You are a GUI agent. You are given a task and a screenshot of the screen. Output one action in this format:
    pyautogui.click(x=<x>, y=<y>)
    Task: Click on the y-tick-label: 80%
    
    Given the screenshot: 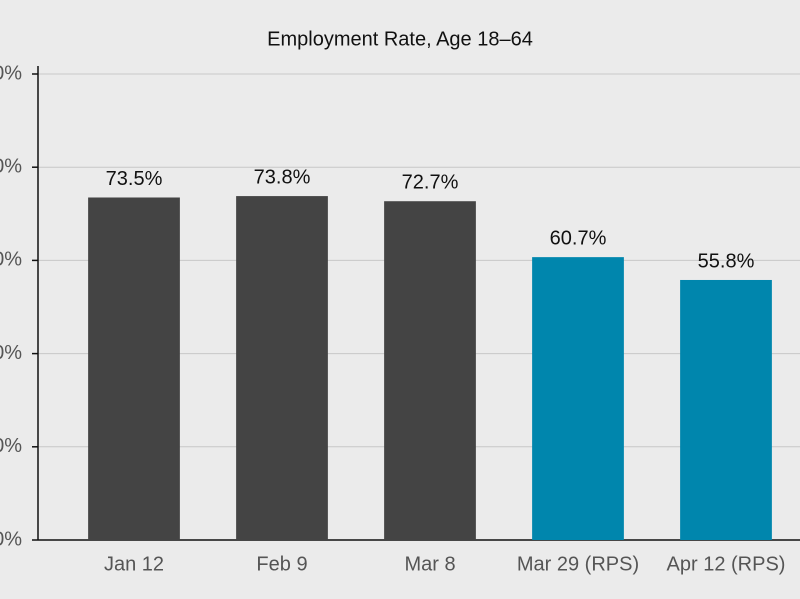 What is the action you would take?
    pyautogui.click(x=11, y=166)
    